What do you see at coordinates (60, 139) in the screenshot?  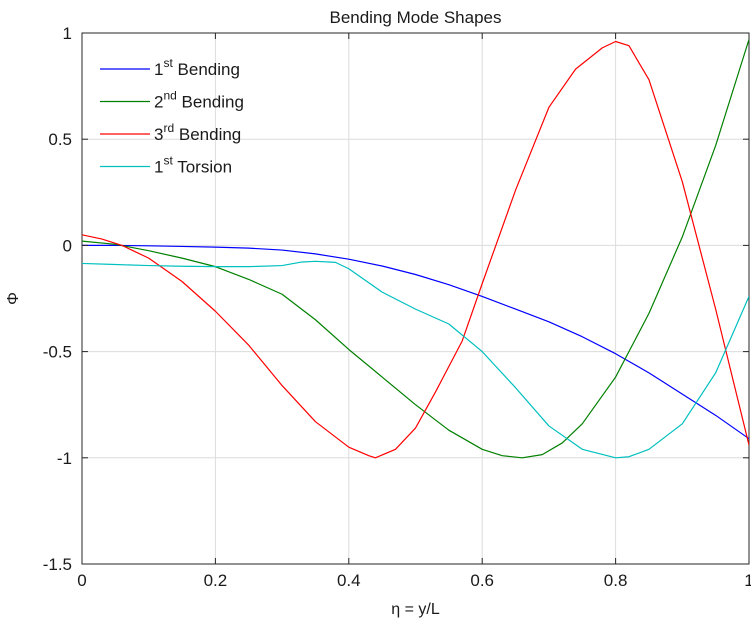 I see `y-tick-label: 0.5` at bounding box center [60, 139].